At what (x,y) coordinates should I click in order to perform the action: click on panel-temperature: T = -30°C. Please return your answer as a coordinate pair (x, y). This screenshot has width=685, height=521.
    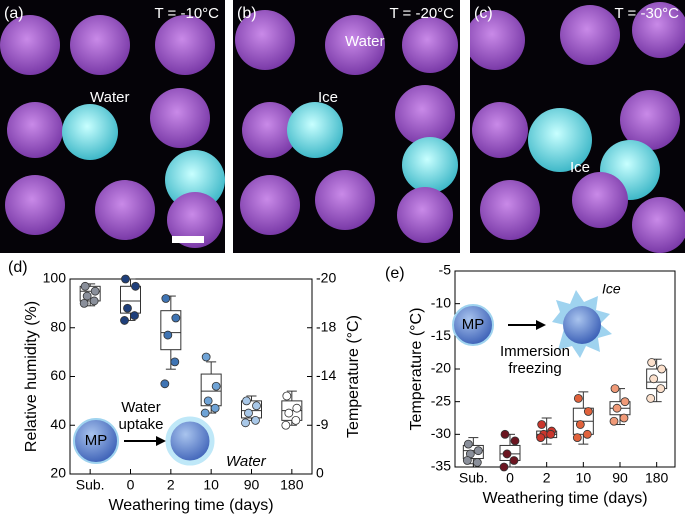
    Looking at the image, I should click on (647, 13).